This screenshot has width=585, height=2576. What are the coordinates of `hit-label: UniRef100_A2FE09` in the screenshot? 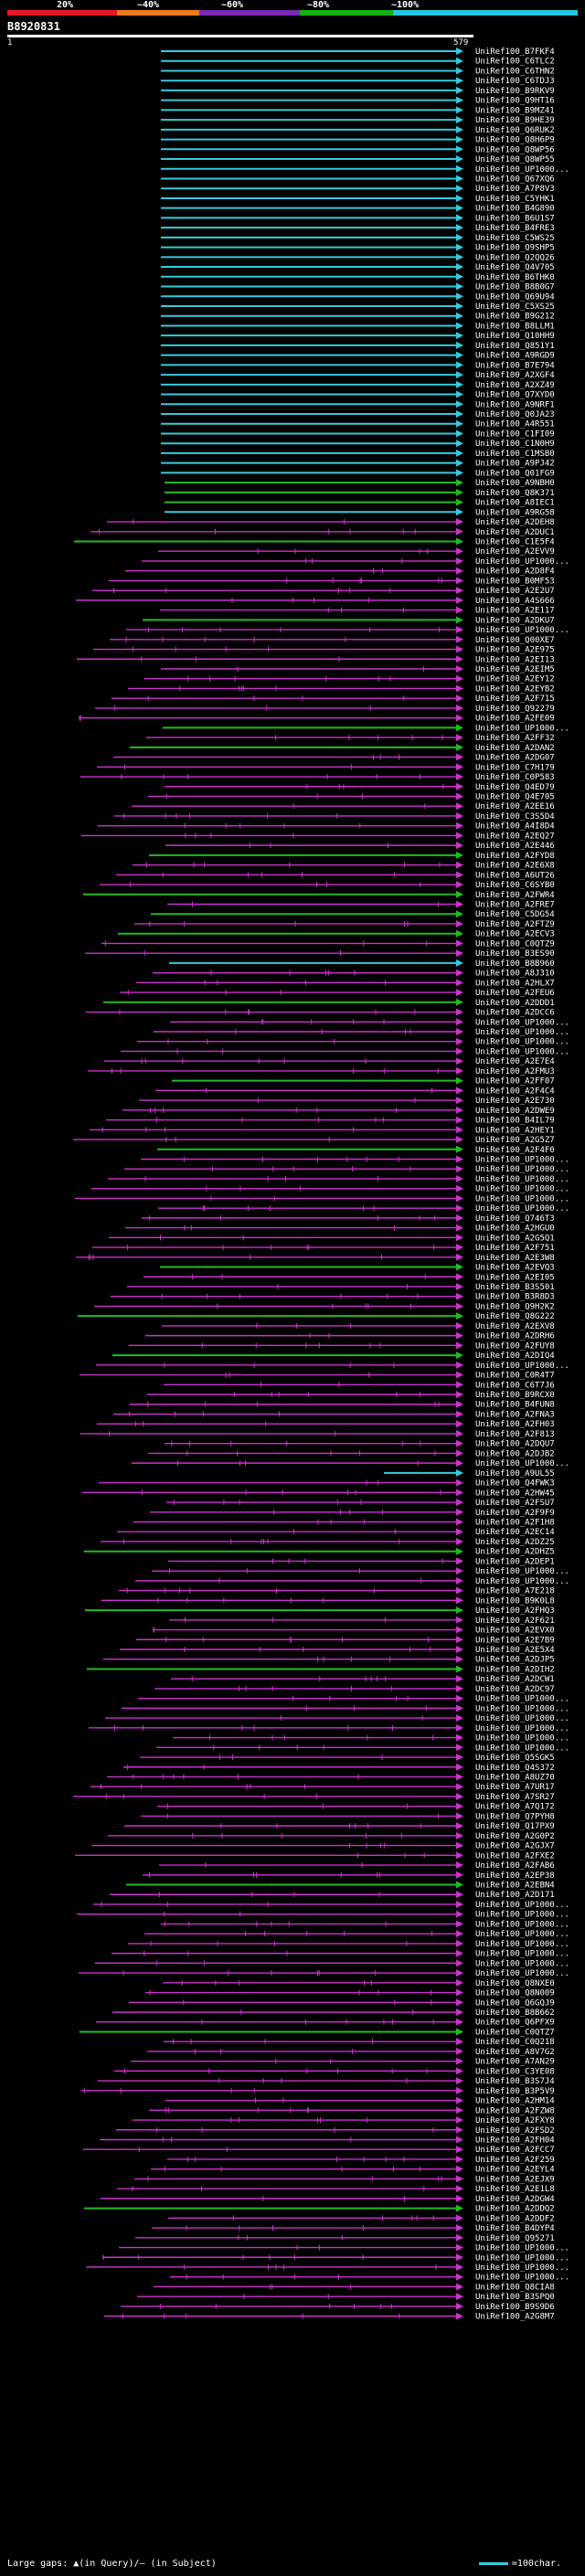 It's located at (515, 719).